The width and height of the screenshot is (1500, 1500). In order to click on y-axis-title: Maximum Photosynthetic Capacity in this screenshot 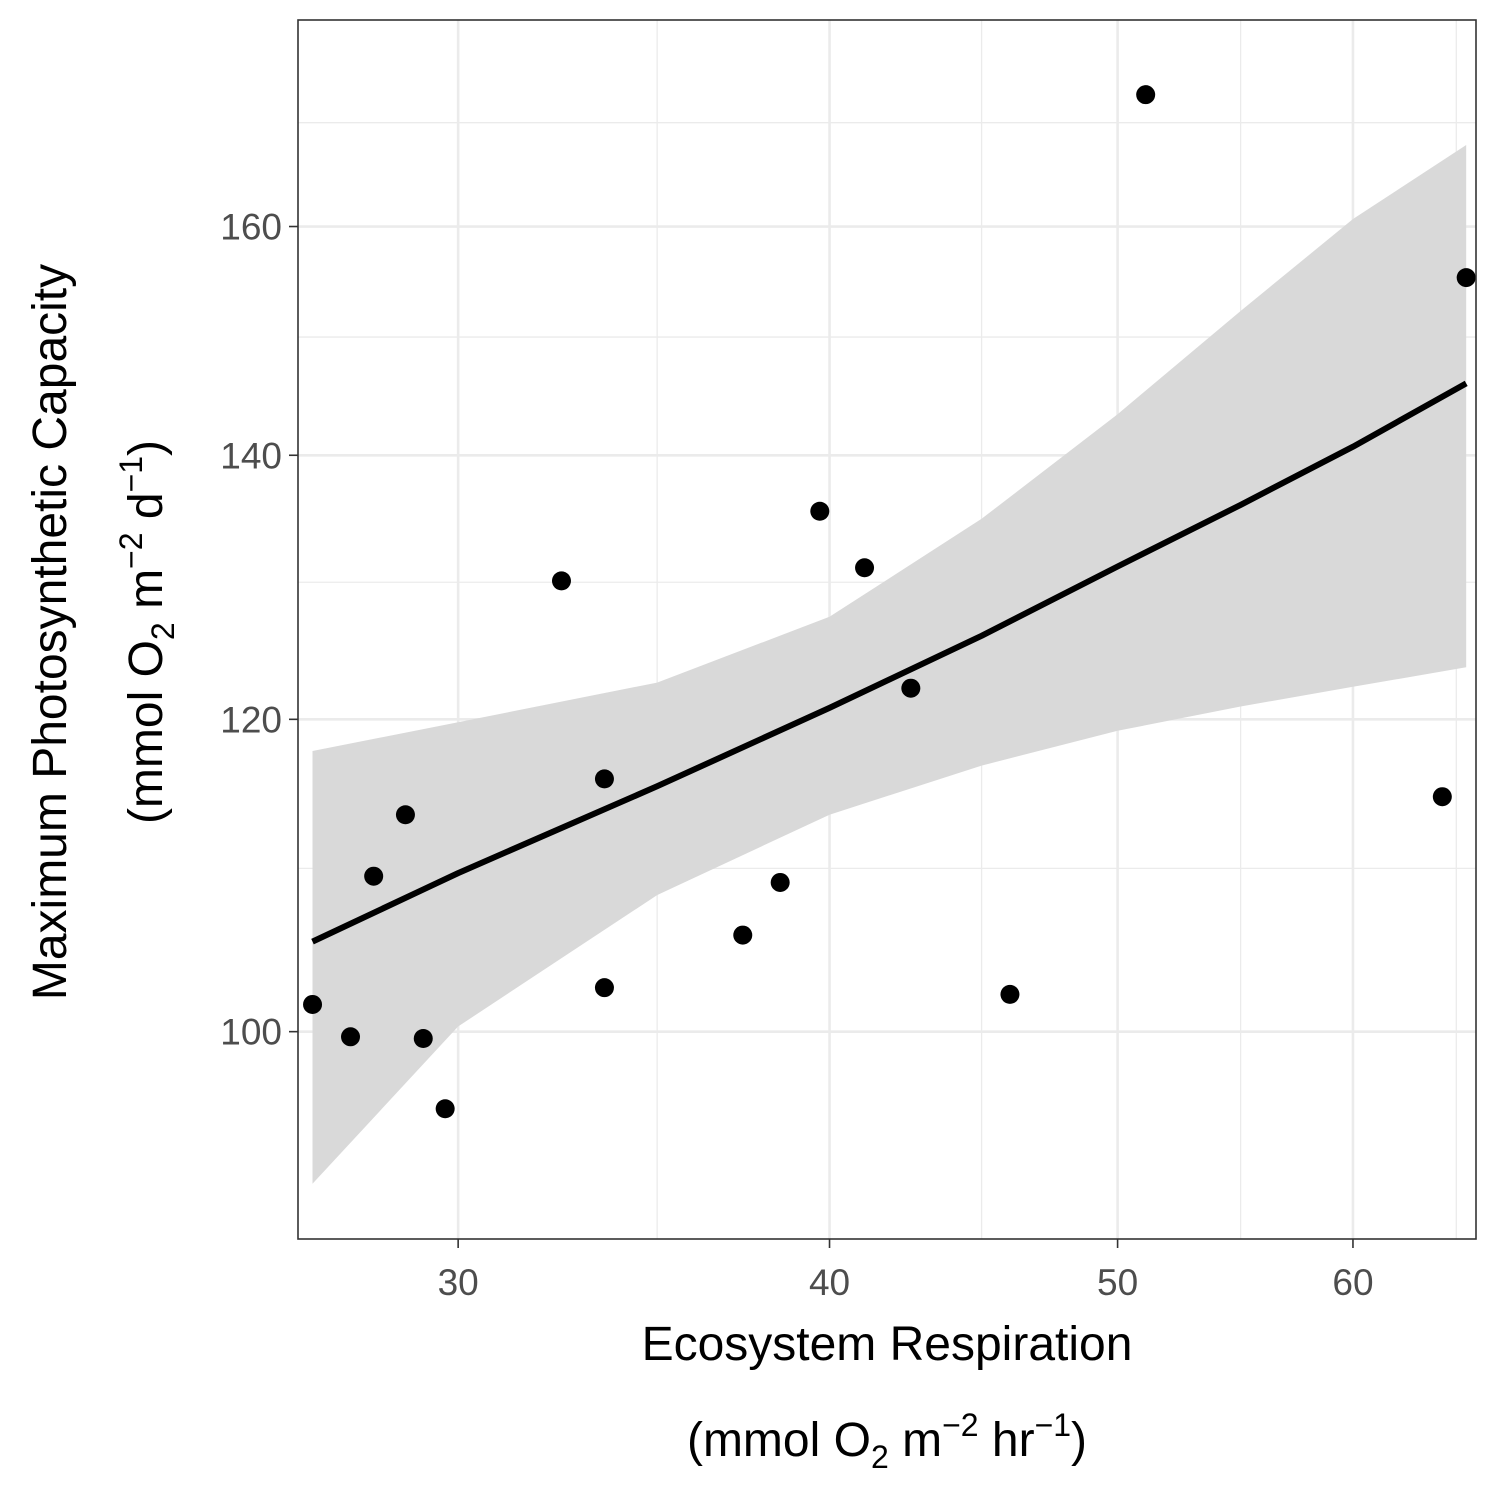, I will do `click(50, 632)`.